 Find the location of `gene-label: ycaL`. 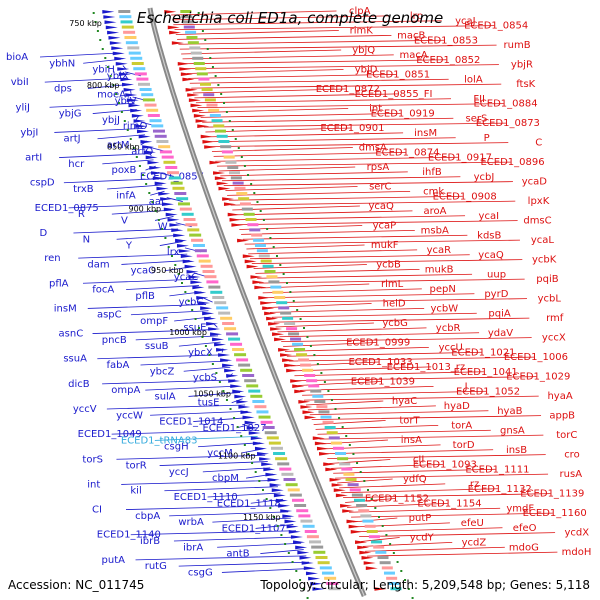

gene-label: ycaL is located at coordinates (543, 240).